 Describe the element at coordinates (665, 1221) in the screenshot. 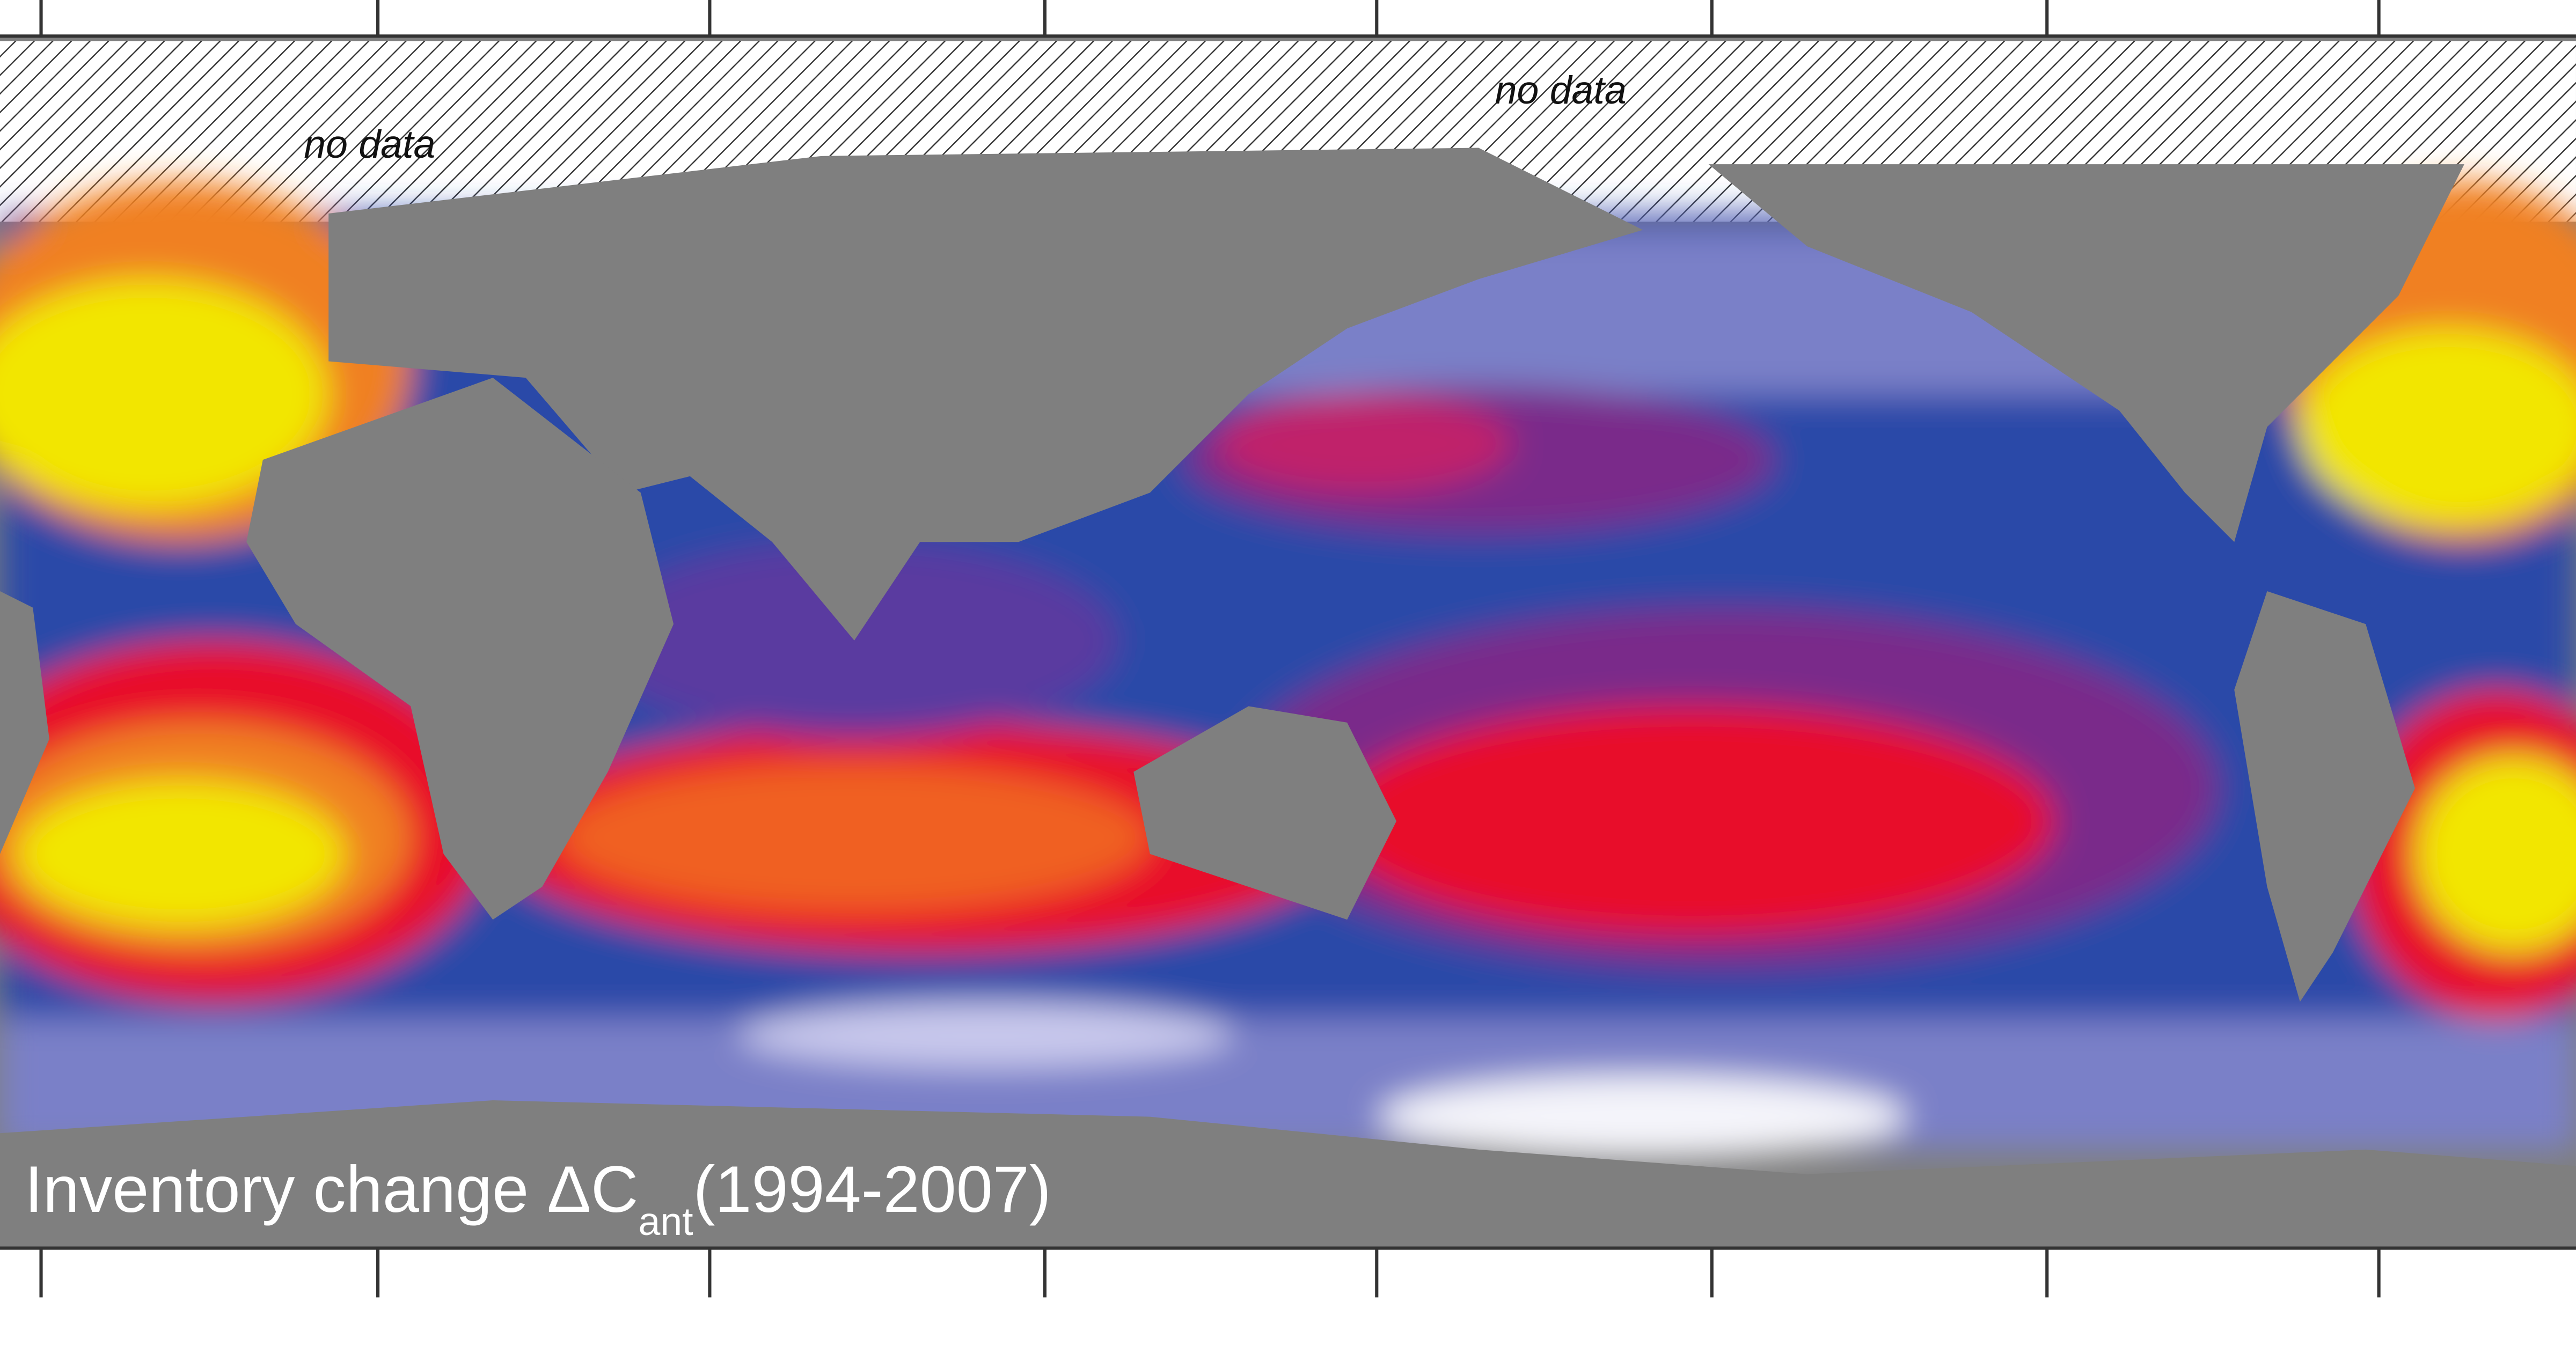

I see `title-subscript: ant` at that location.